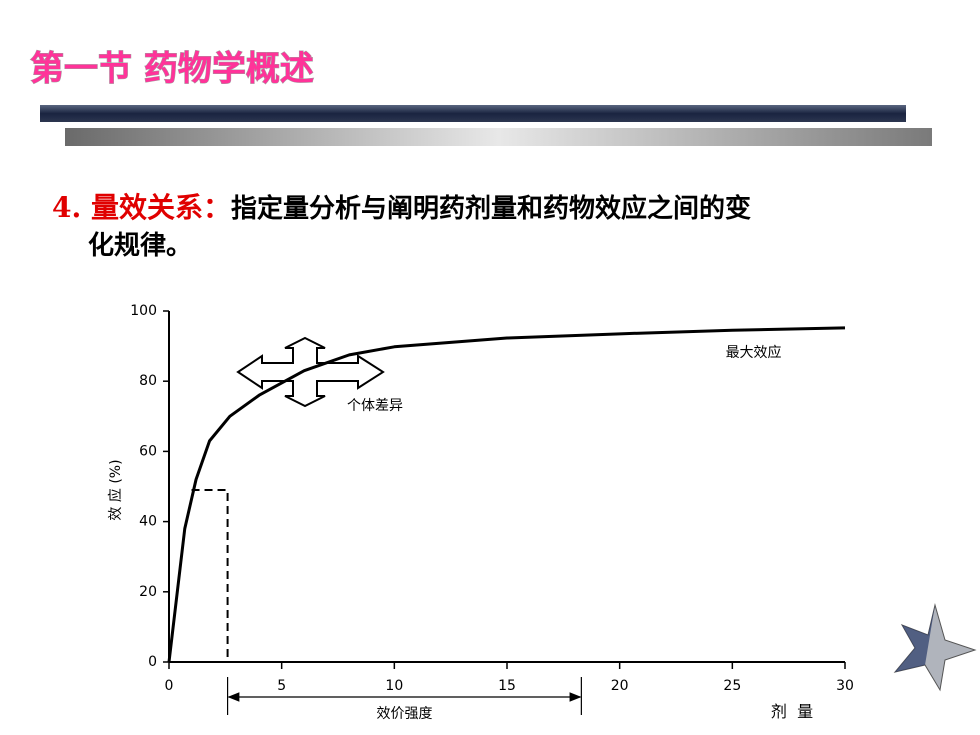  What do you see at coordinates (935, 647) in the screenshot?
I see `star-icon` at bounding box center [935, 647].